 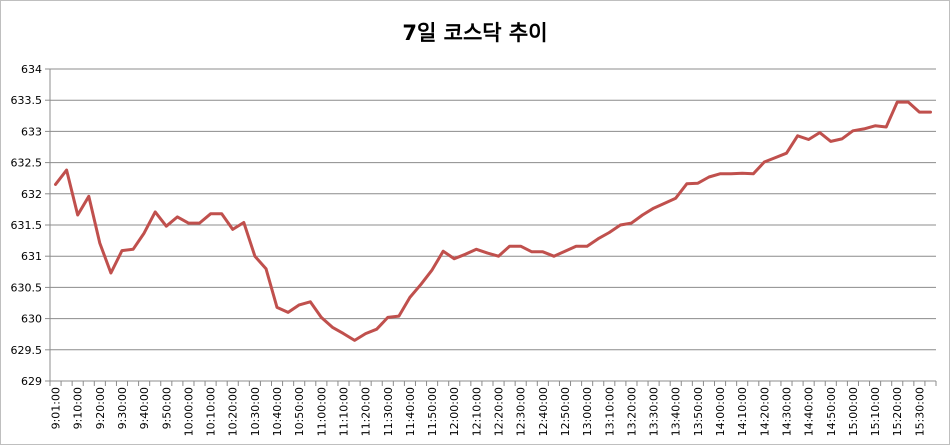 I want to click on x-tick-label: 12:40:00, so click(x=543, y=411).